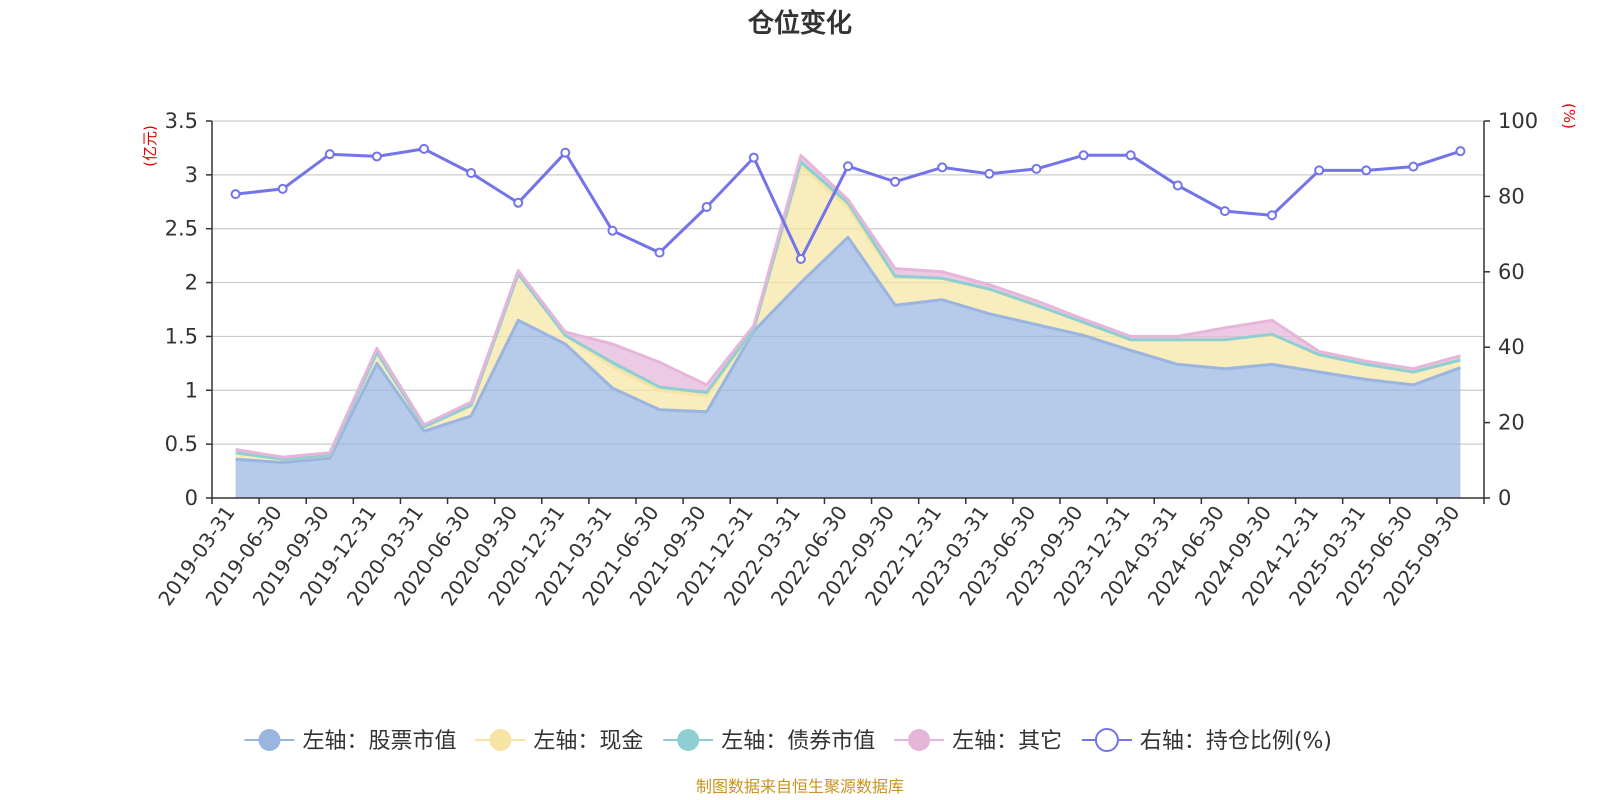 The height and width of the screenshot is (800, 1600). Describe the element at coordinates (1511, 272) in the screenshot. I see `right-tick-label: 60` at that location.